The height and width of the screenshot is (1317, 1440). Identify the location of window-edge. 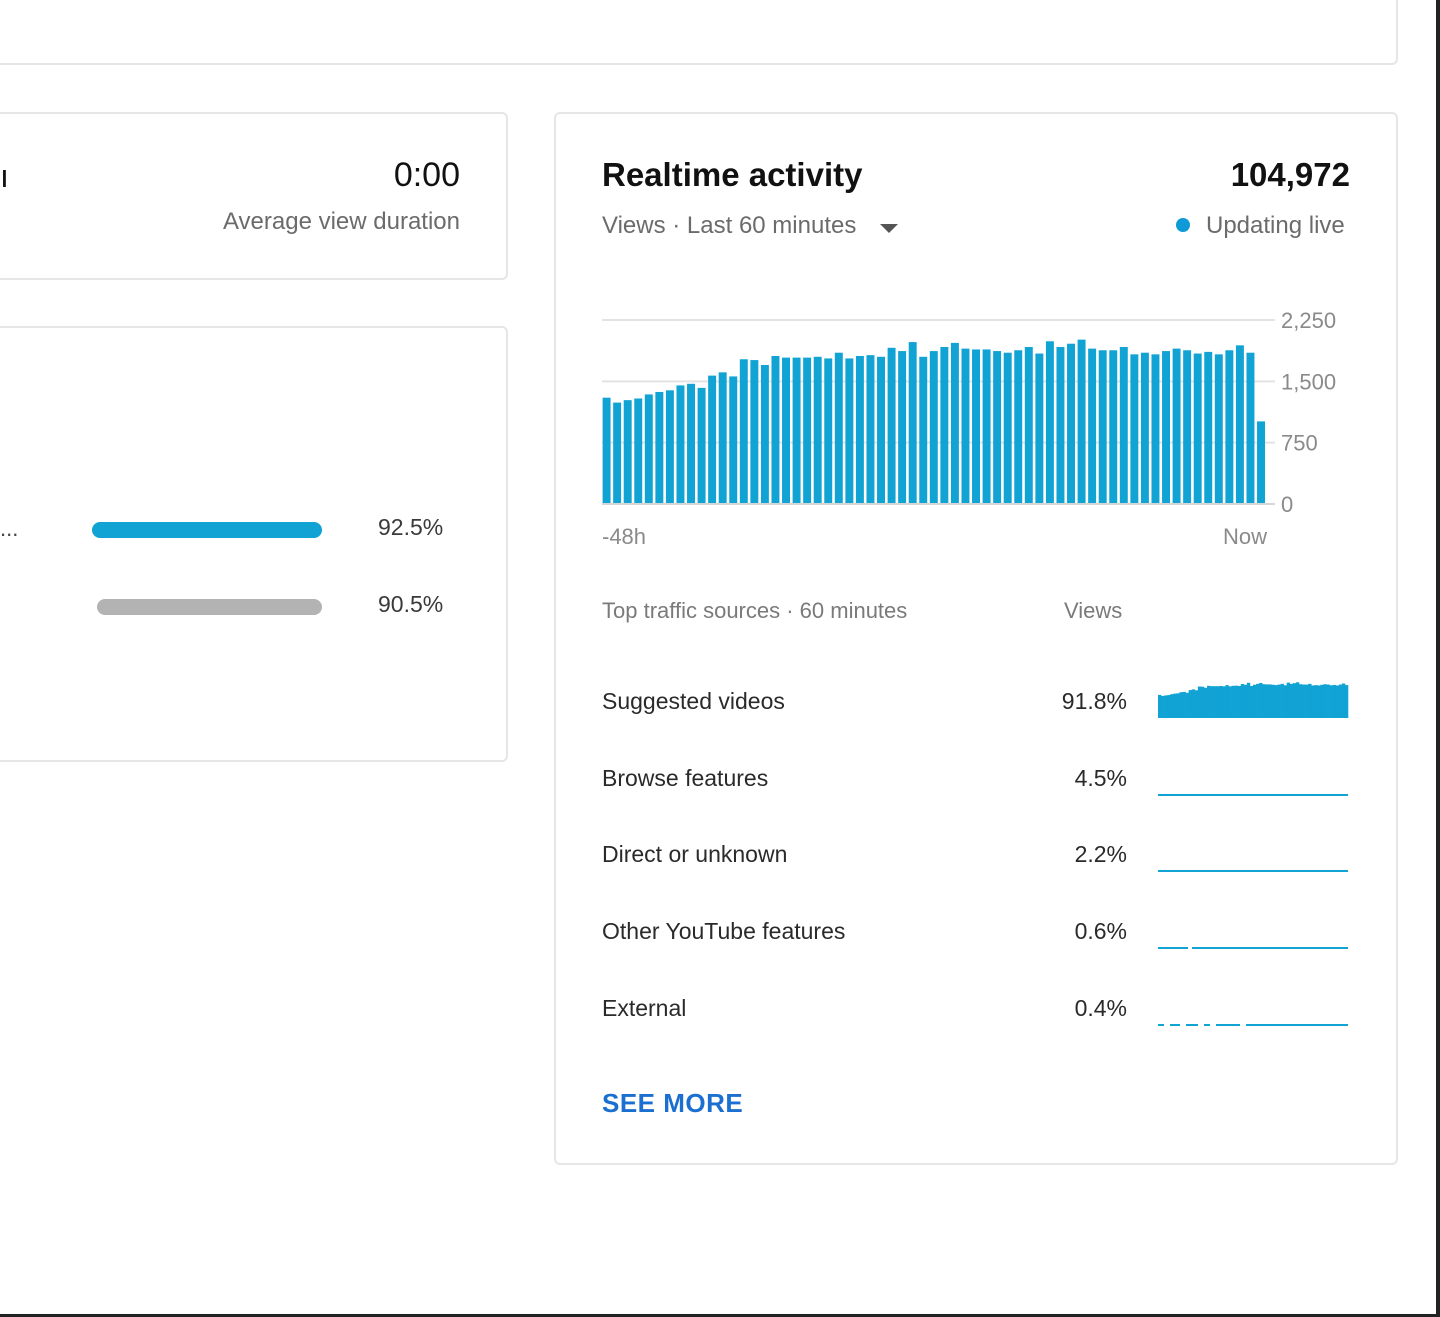
(720, 1315).